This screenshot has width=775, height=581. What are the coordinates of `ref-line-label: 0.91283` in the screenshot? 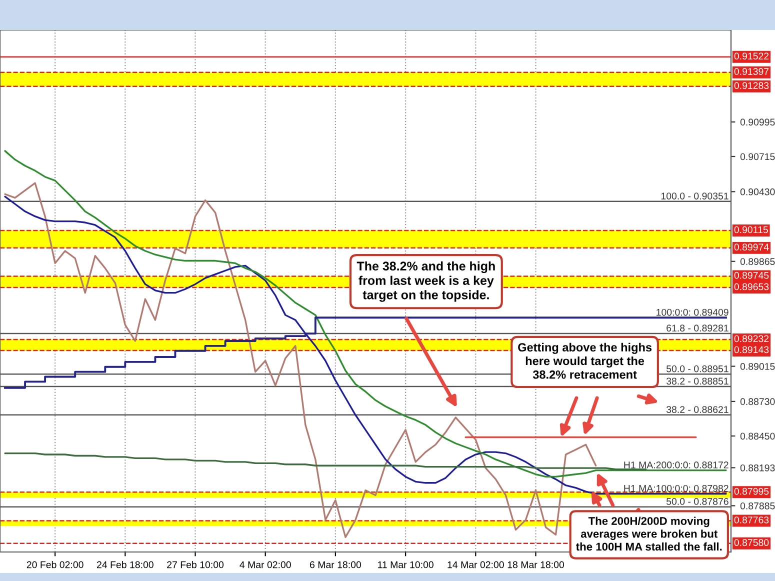 It's located at (751, 86).